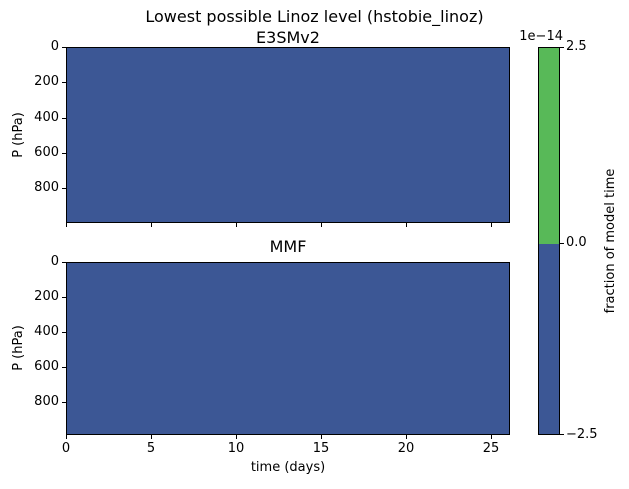 The width and height of the screenshot is (629, 489). What do you see at coordinates (549, 146) in the screenshot?
I see `colorbar-positive-segment` at bounding box center [549, 146].